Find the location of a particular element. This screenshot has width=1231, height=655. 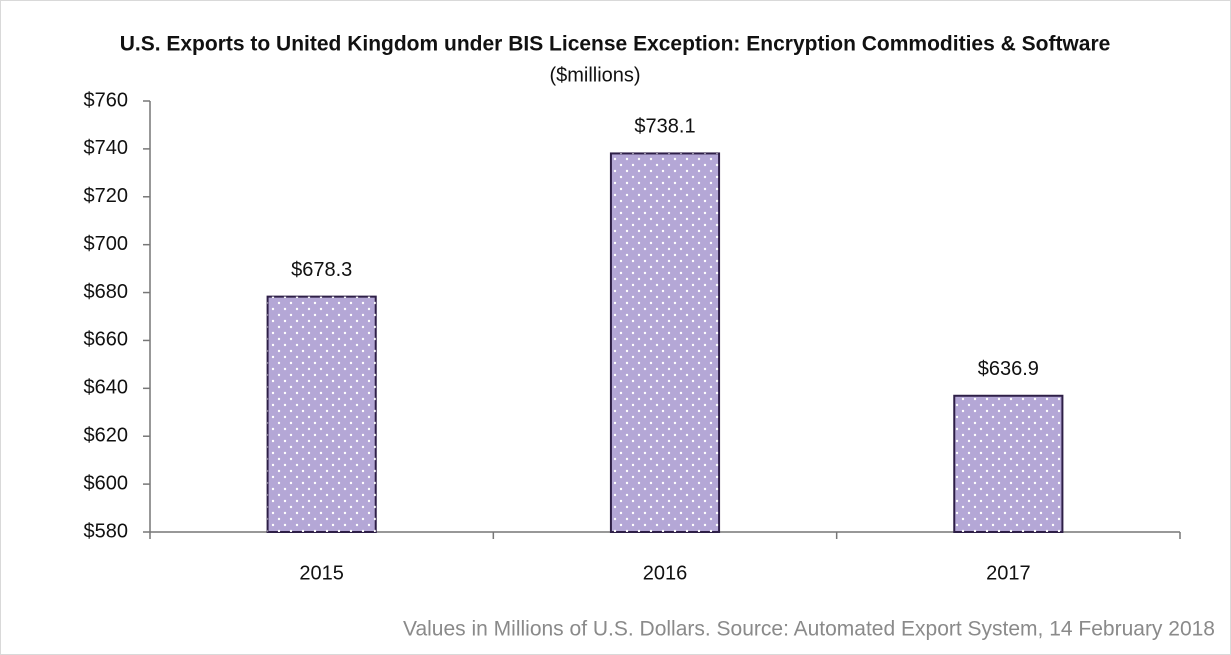

y-tick-label: $640 is located at coordinates (106, 388).